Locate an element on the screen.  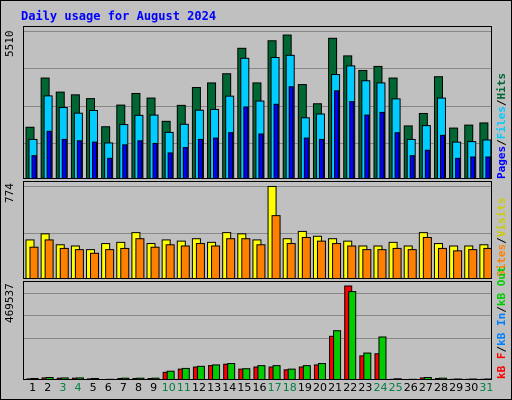
bottom-ymax-label: 469537 is located at coordinates (9, 303).